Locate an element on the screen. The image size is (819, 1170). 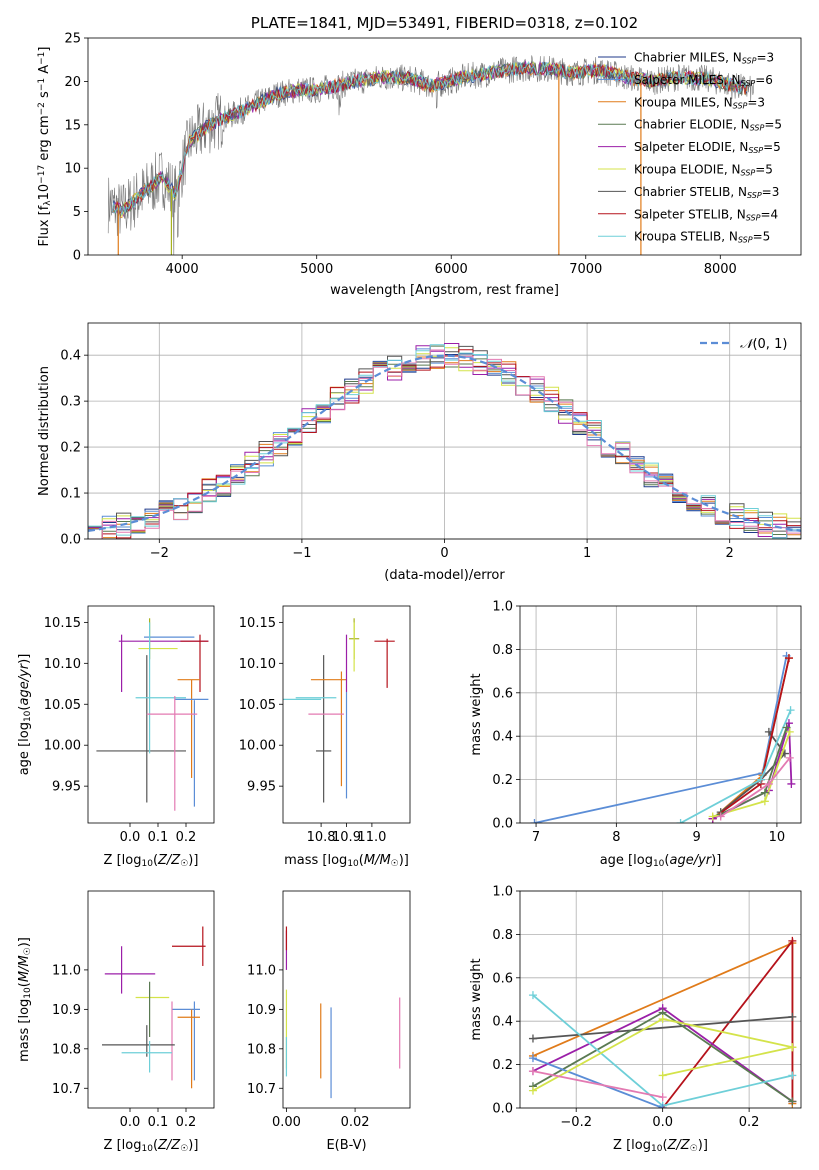
x-axis-label: age [log10(age/yr)] is located at coordinates (661, 861).